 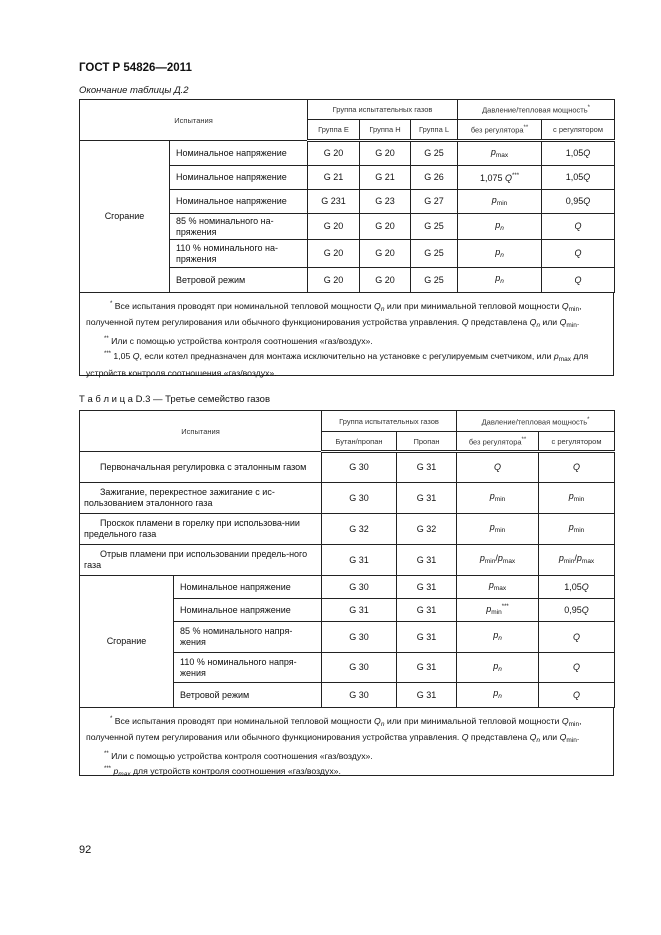 What do you see at coordinates (385, 130) in the screenshot?
I see `header-col: Группа H` at bounding box center [385, 130].